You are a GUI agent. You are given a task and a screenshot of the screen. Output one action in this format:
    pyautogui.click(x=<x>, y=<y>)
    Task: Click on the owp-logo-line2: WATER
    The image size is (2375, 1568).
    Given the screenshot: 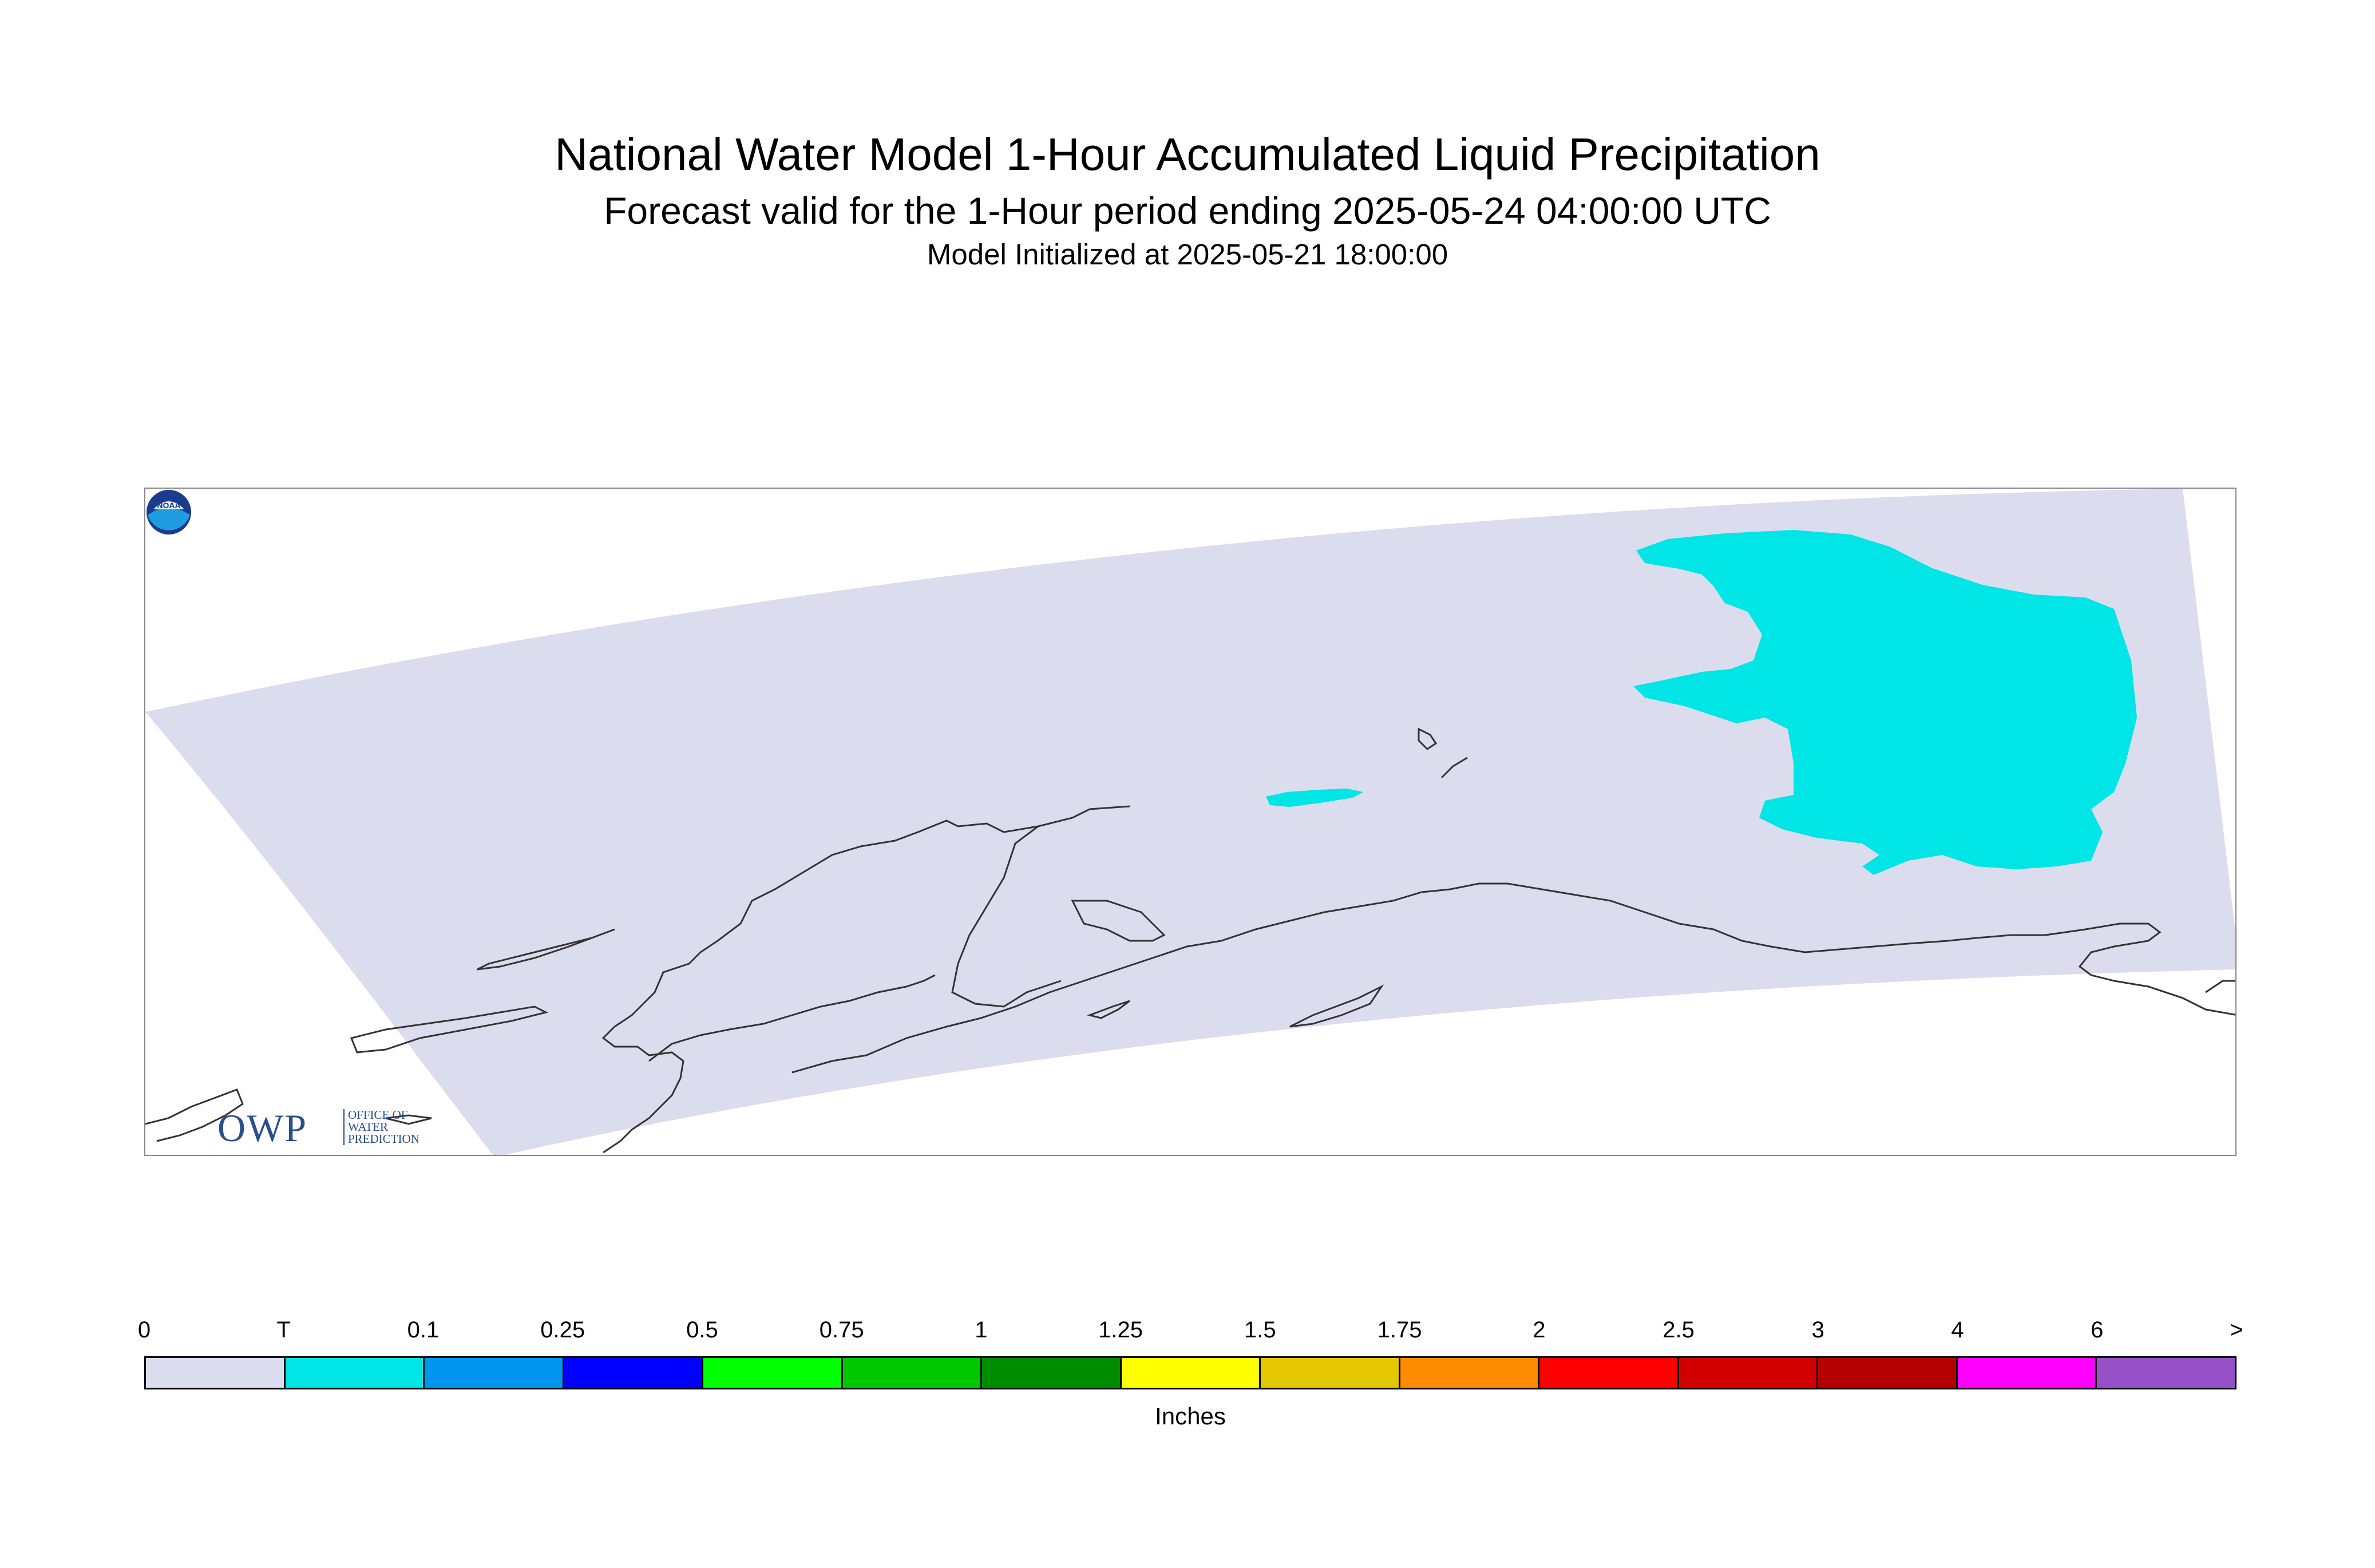 What is the action you would take?
    pyautogui.click(x=368, y=1127)
    